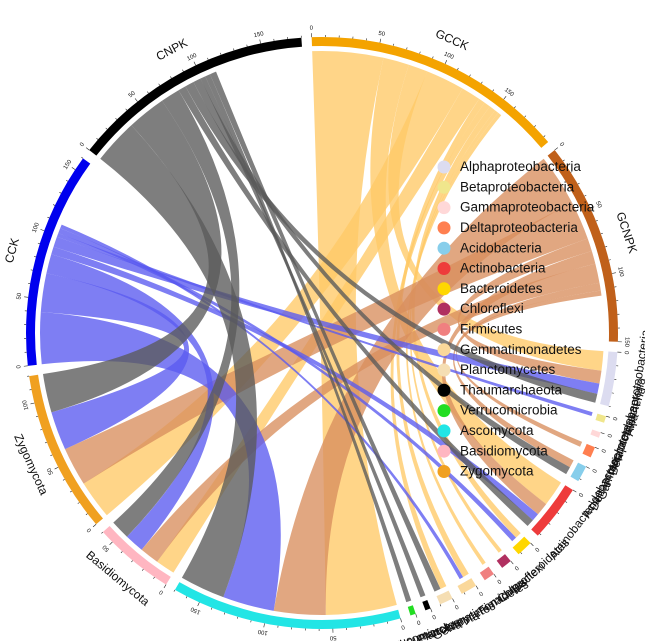  What do you see at coordinates (521, 349) in the screenshot?
I see `legend-label: Gemmatimonadetes` at bounding box center [521, 349].